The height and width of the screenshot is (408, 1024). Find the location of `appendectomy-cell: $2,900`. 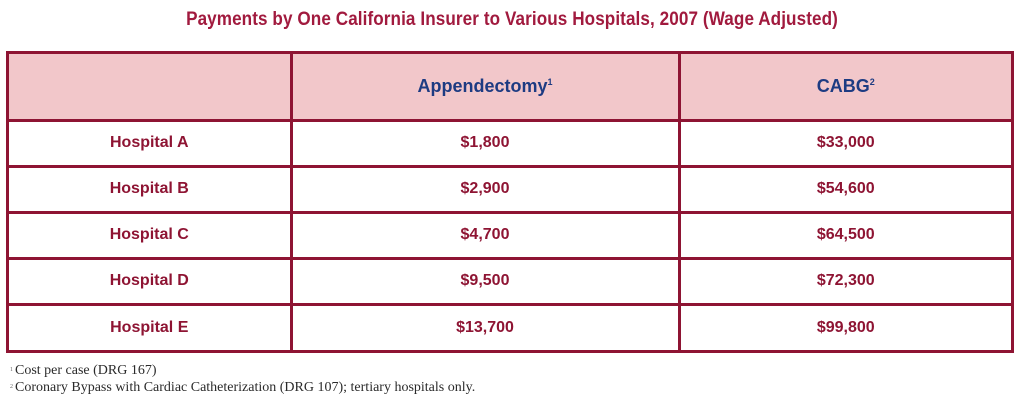

appendectomy-cell: $2,900 is located at coordinates (485, 189).